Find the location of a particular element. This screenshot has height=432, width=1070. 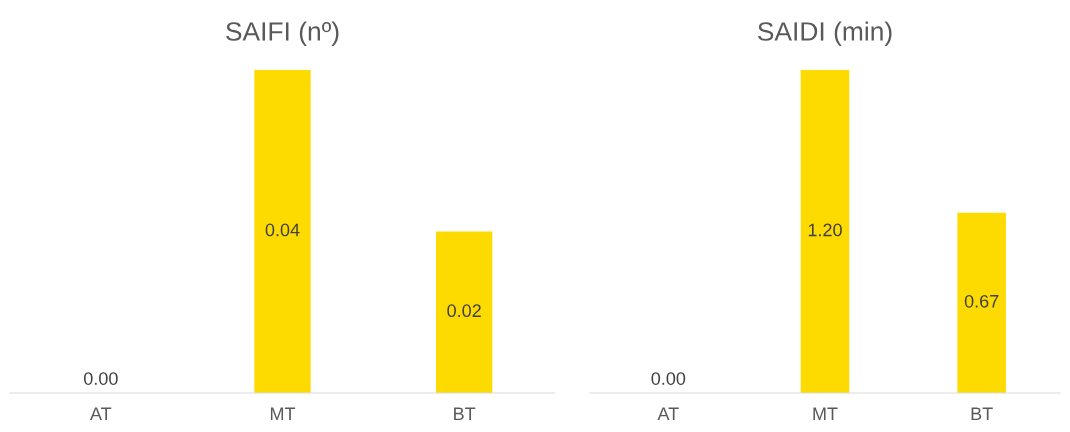

data-label: 0.67 is located at coordinates (981, 301).